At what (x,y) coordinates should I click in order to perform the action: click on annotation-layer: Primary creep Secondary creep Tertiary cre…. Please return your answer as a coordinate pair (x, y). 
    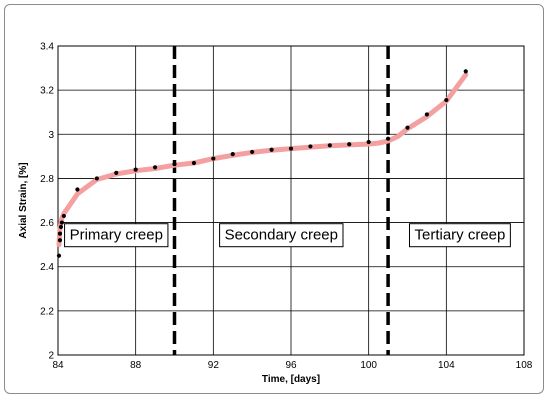
    Looking at the image, I should click on (287, 235).